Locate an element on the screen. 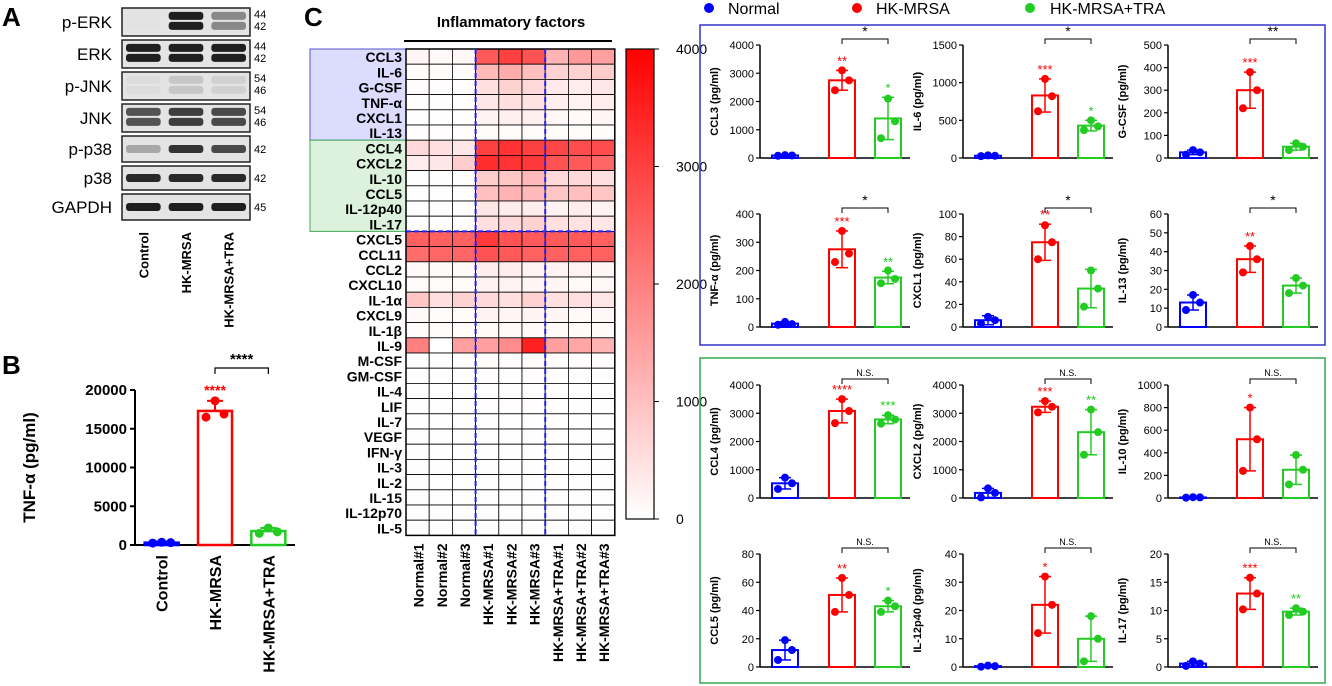  significance-stars: **** is located at coordinates (215, 390).